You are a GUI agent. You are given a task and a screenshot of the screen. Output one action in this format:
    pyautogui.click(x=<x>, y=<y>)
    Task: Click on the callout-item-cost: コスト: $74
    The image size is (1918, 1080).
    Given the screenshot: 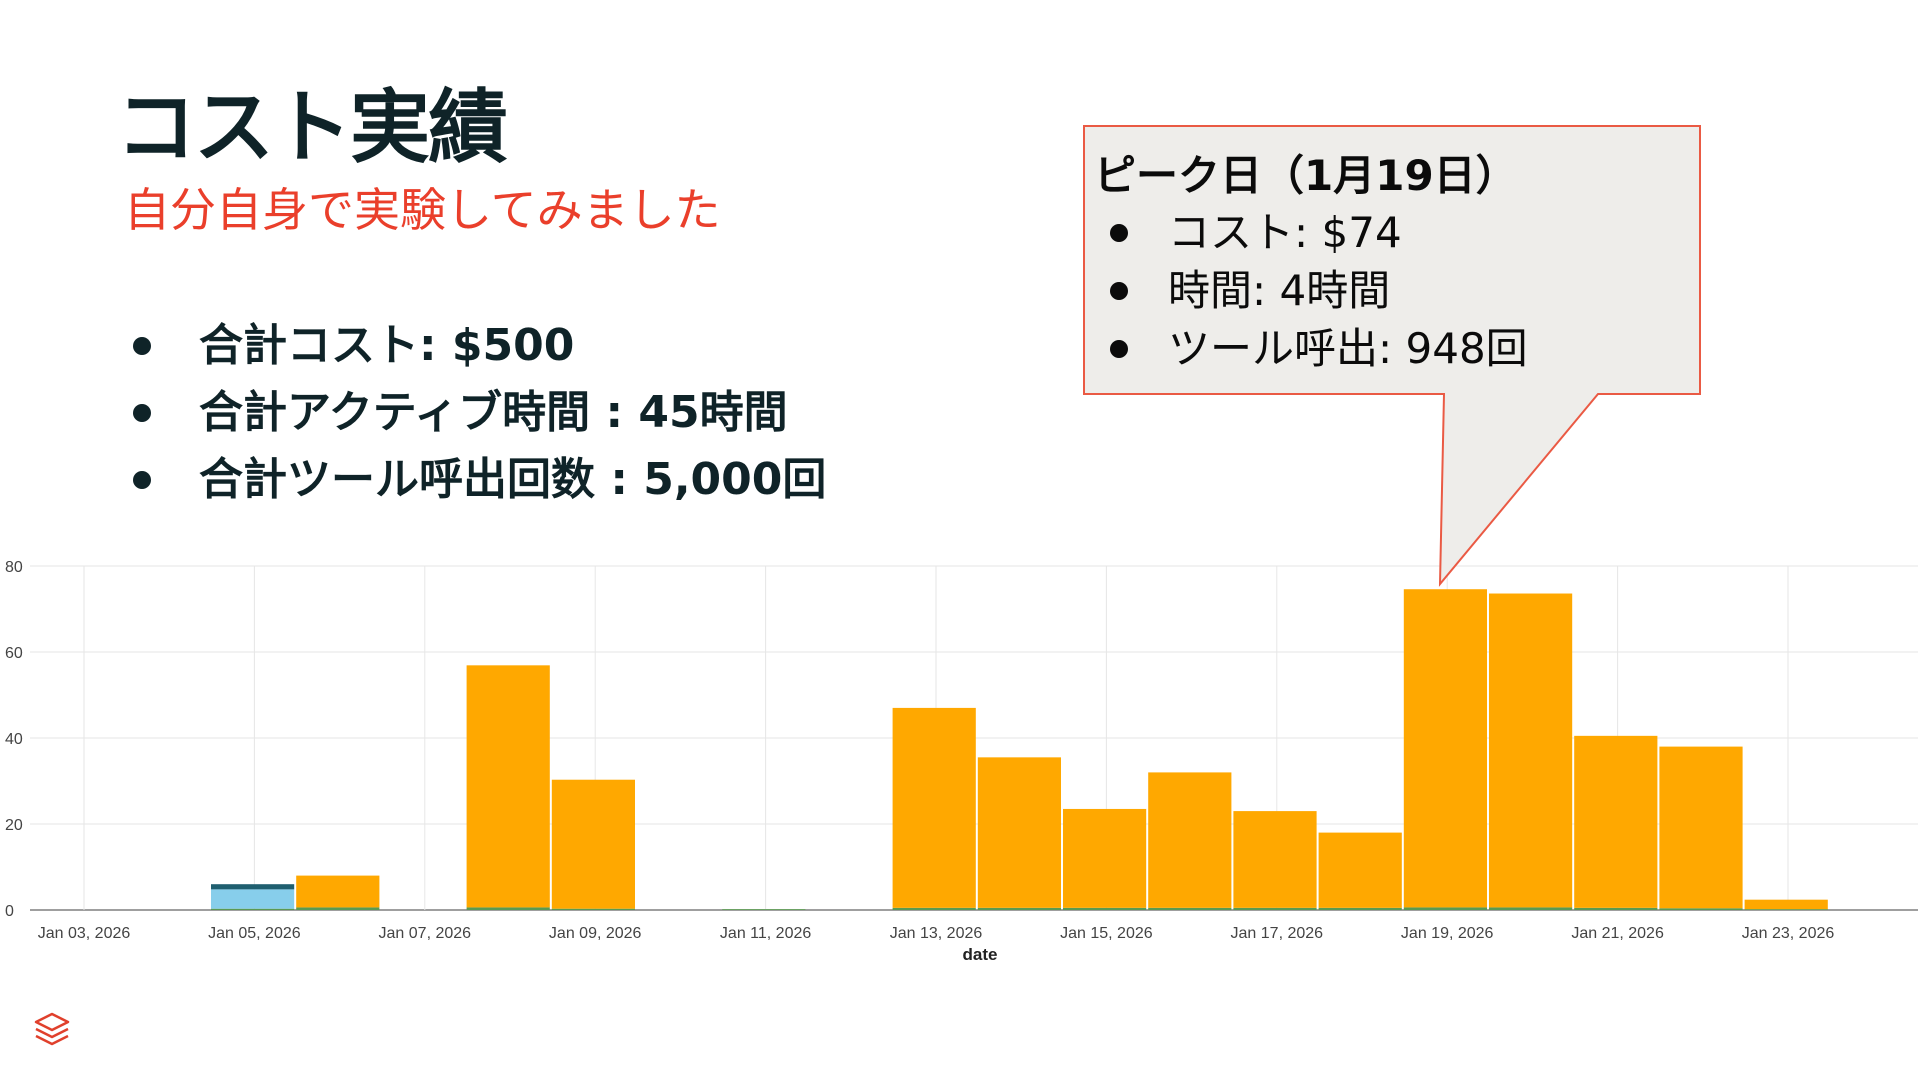 What is the action you would take?
    pyautogui.click(x=1394, y=233)
    